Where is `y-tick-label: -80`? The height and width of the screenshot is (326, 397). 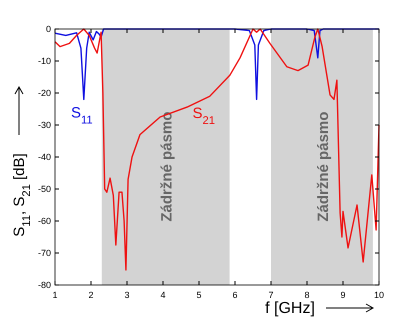
y-tick-label: -80 is located at coordinates (44, 285).